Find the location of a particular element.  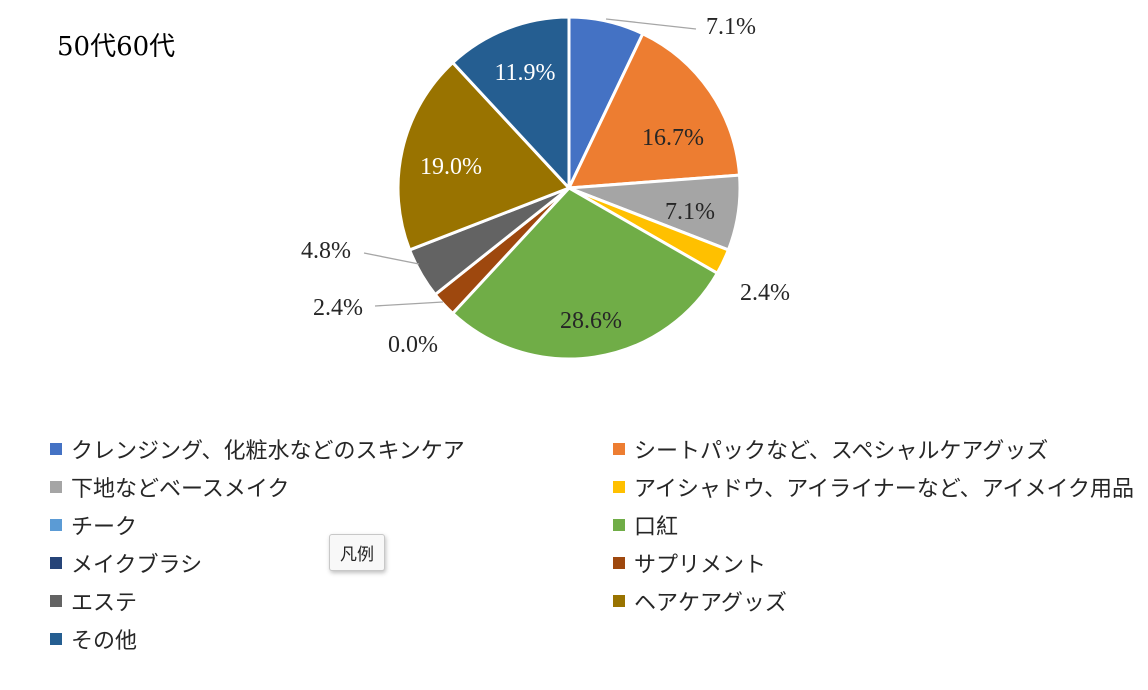

legend-item: クレンジング、化粧水などのスキンケア is located at coordinates (257, 449).